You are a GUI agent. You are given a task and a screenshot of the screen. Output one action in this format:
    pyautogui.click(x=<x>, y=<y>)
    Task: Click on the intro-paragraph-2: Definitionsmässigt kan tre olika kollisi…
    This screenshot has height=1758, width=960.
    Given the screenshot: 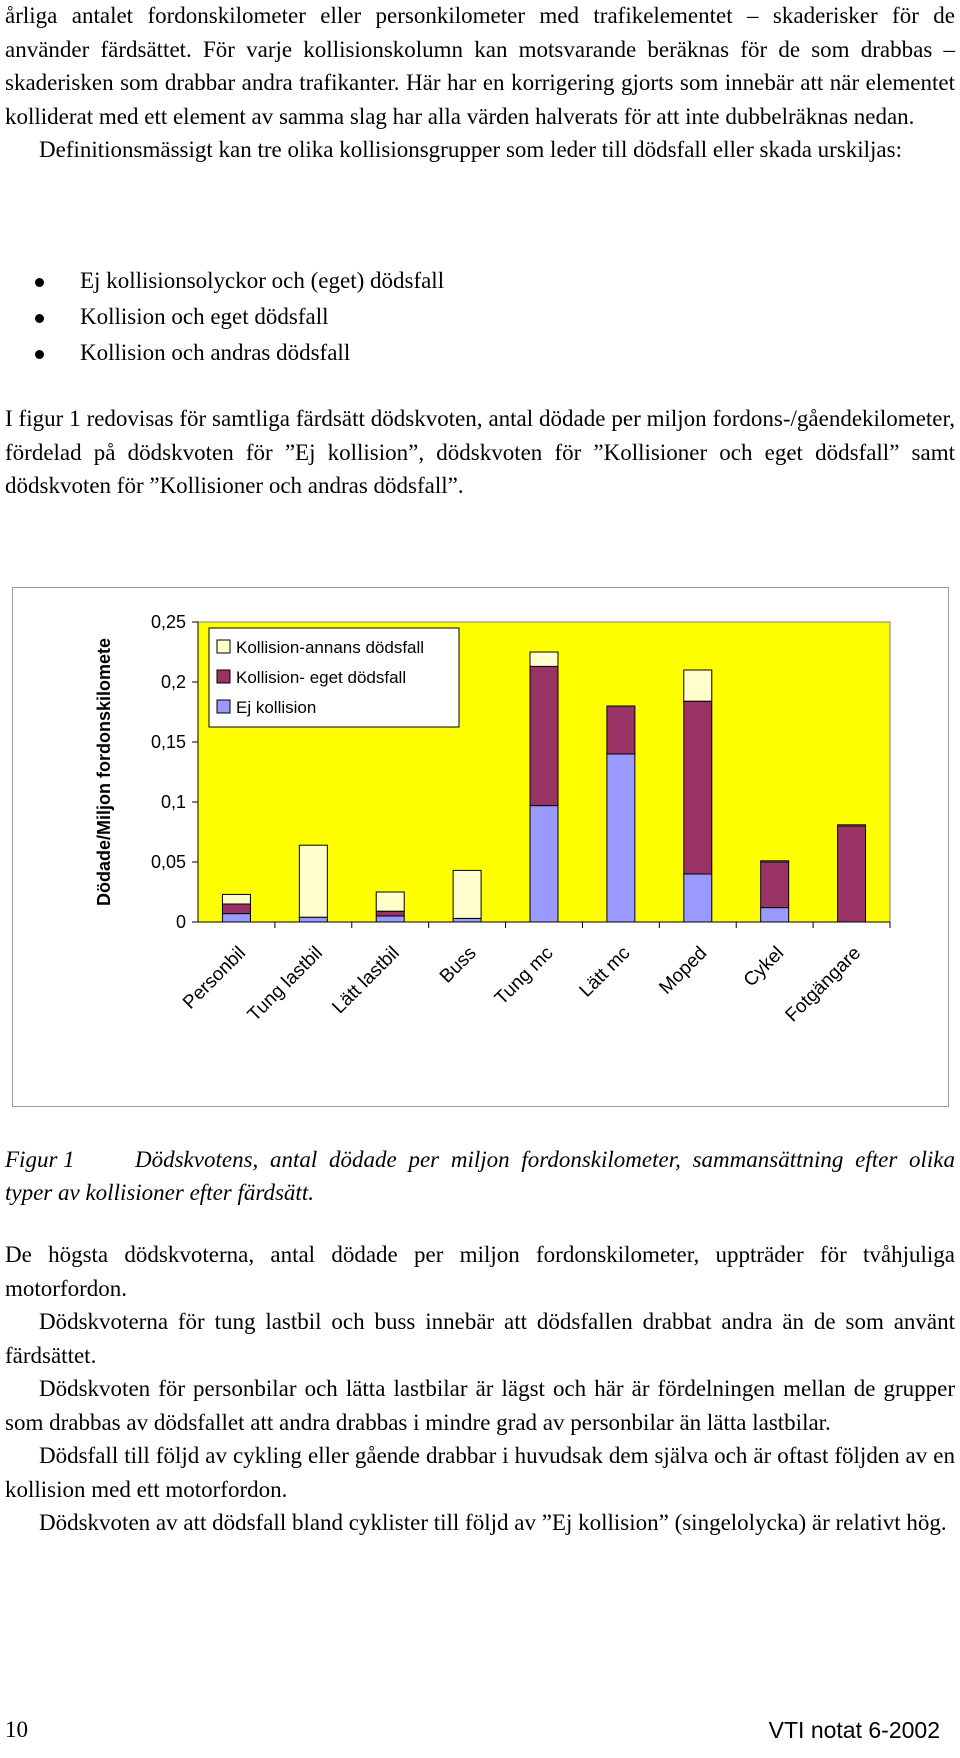 What is the action you would take?
    pyautogui.click(x=470, y=149)
    